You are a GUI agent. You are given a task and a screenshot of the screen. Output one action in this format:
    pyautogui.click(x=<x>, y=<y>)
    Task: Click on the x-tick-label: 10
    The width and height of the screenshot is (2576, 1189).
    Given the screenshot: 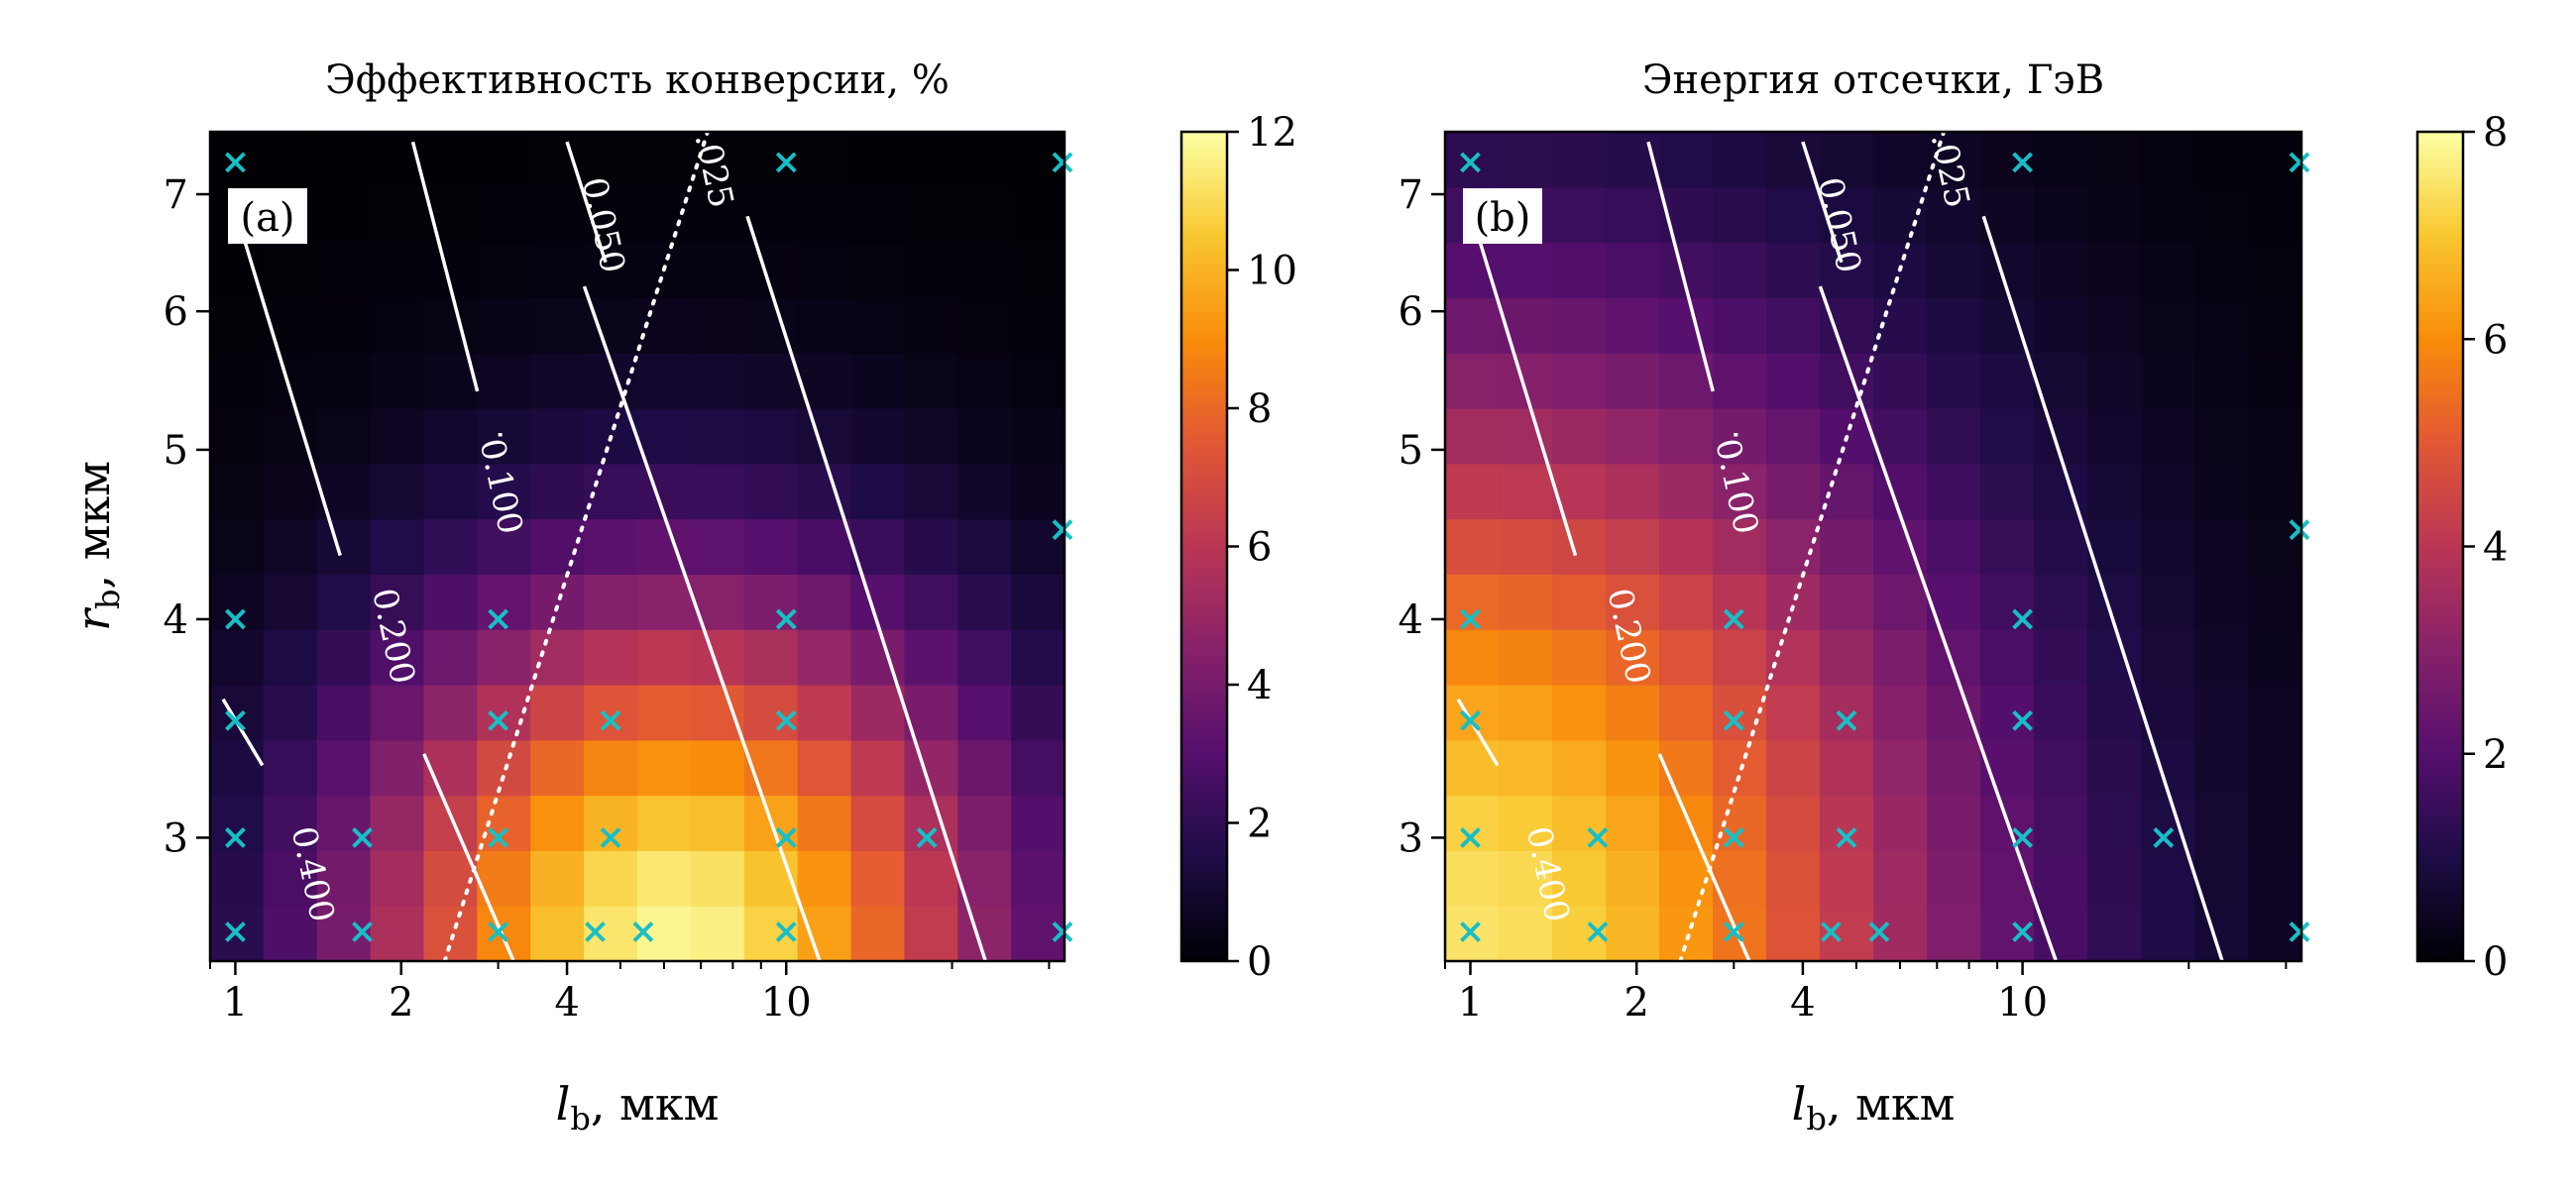 What is the action you would take?
    pyautogui.click(x=786, y=1003)
    